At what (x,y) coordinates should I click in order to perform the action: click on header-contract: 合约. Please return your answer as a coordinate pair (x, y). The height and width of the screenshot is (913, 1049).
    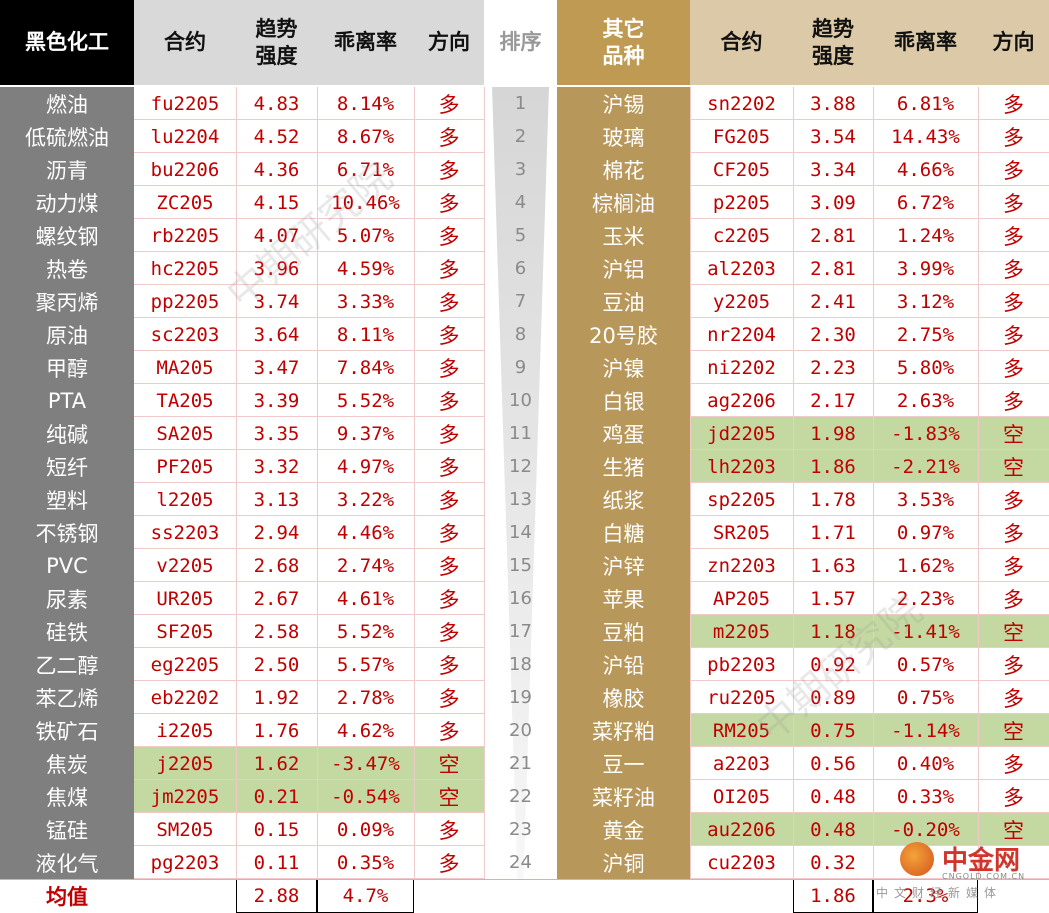
    Looking at the image, I should click on (185, 42).